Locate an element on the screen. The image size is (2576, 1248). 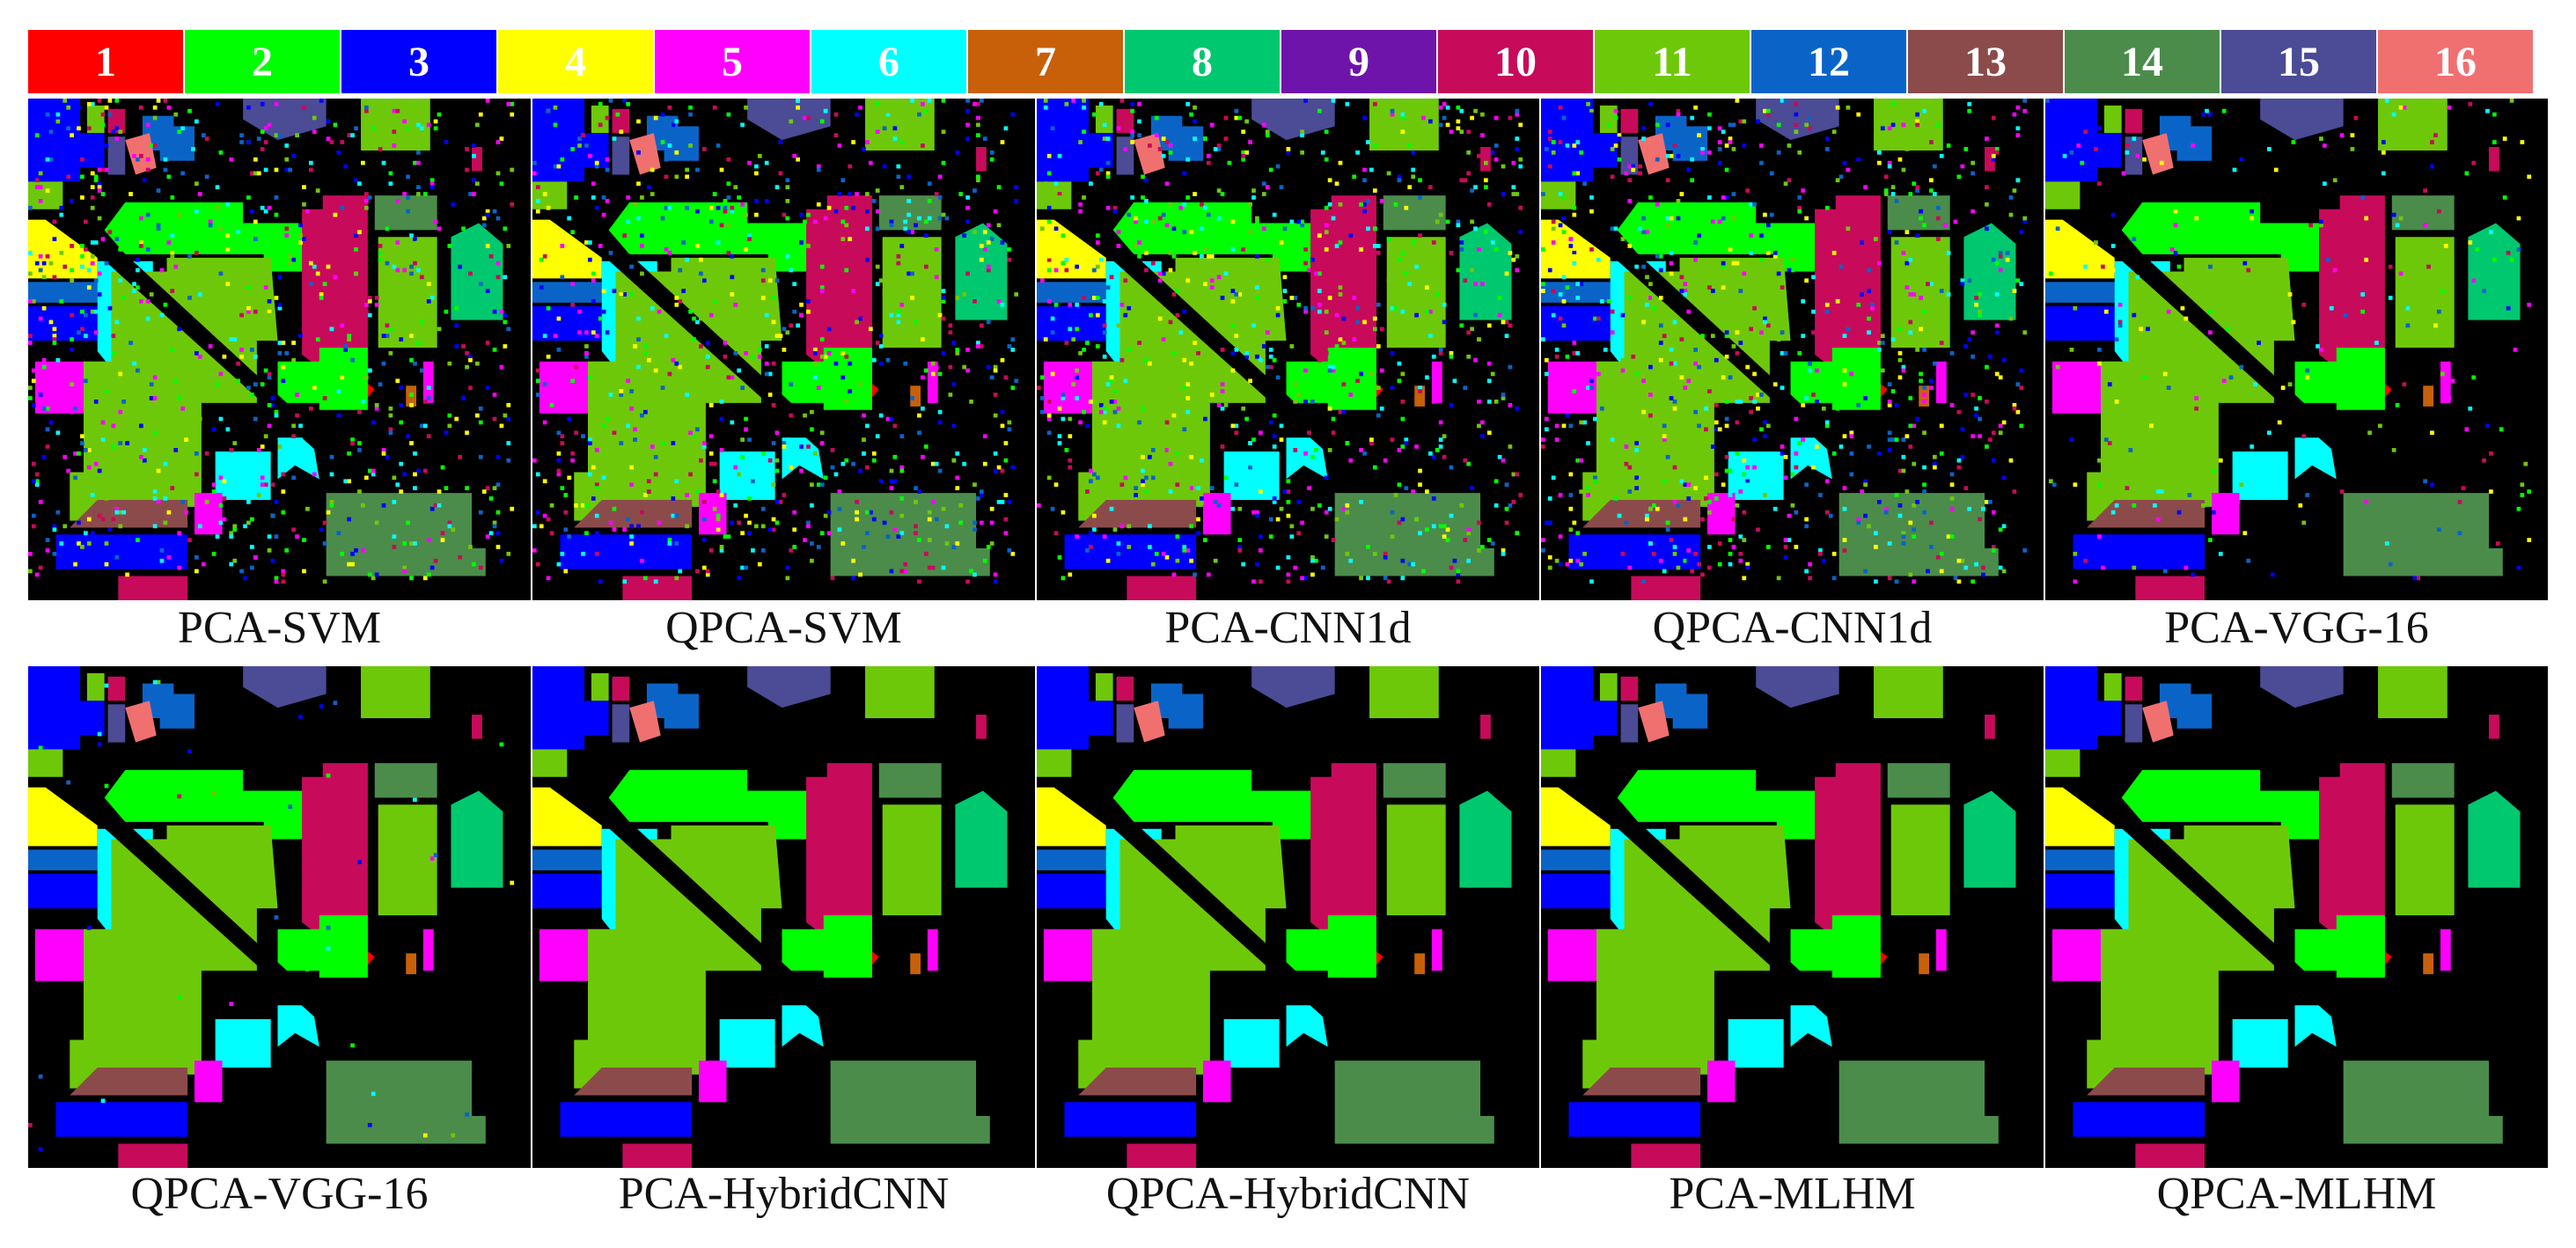
map-panel: QPCA-SVM is located at coordinates (783, 376).